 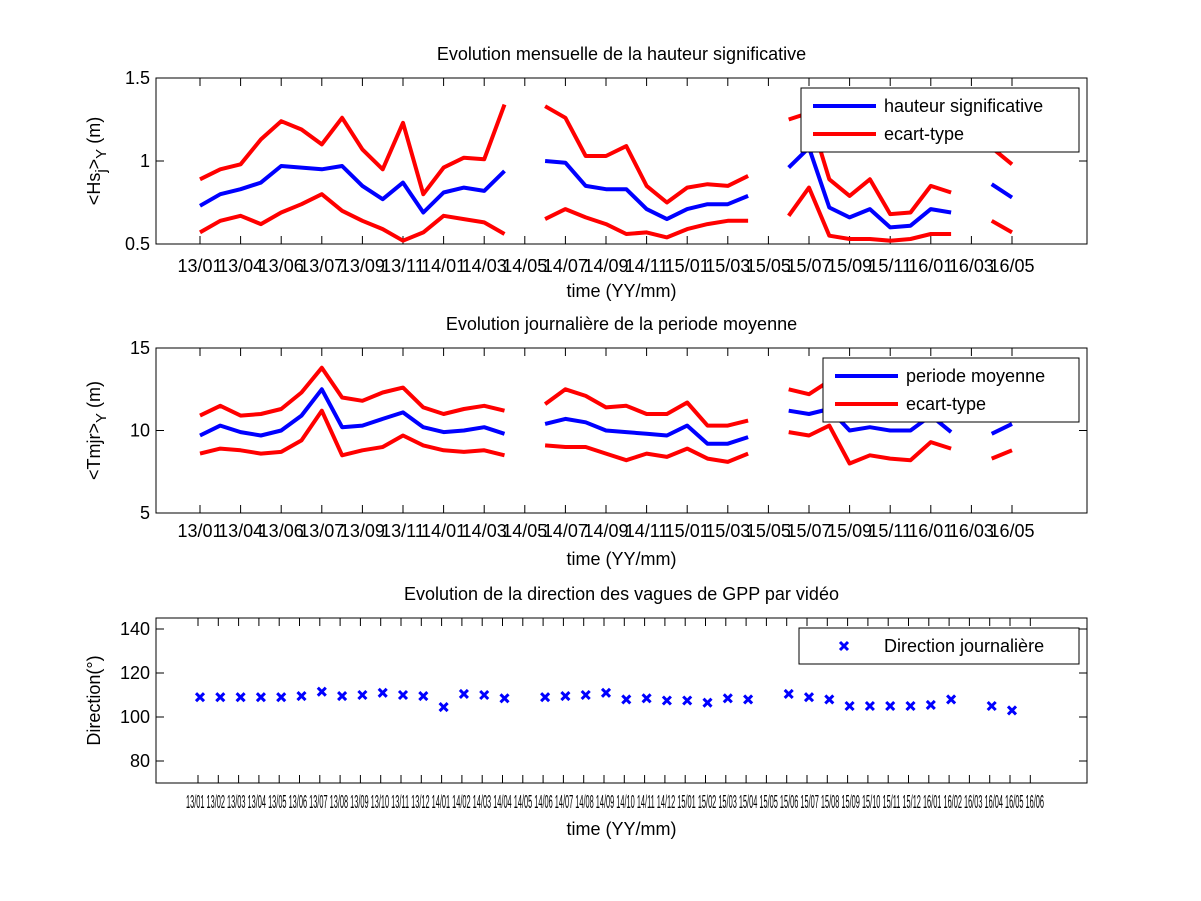 I want to click on y-tick-label: 5, so click(x=145, y=513).